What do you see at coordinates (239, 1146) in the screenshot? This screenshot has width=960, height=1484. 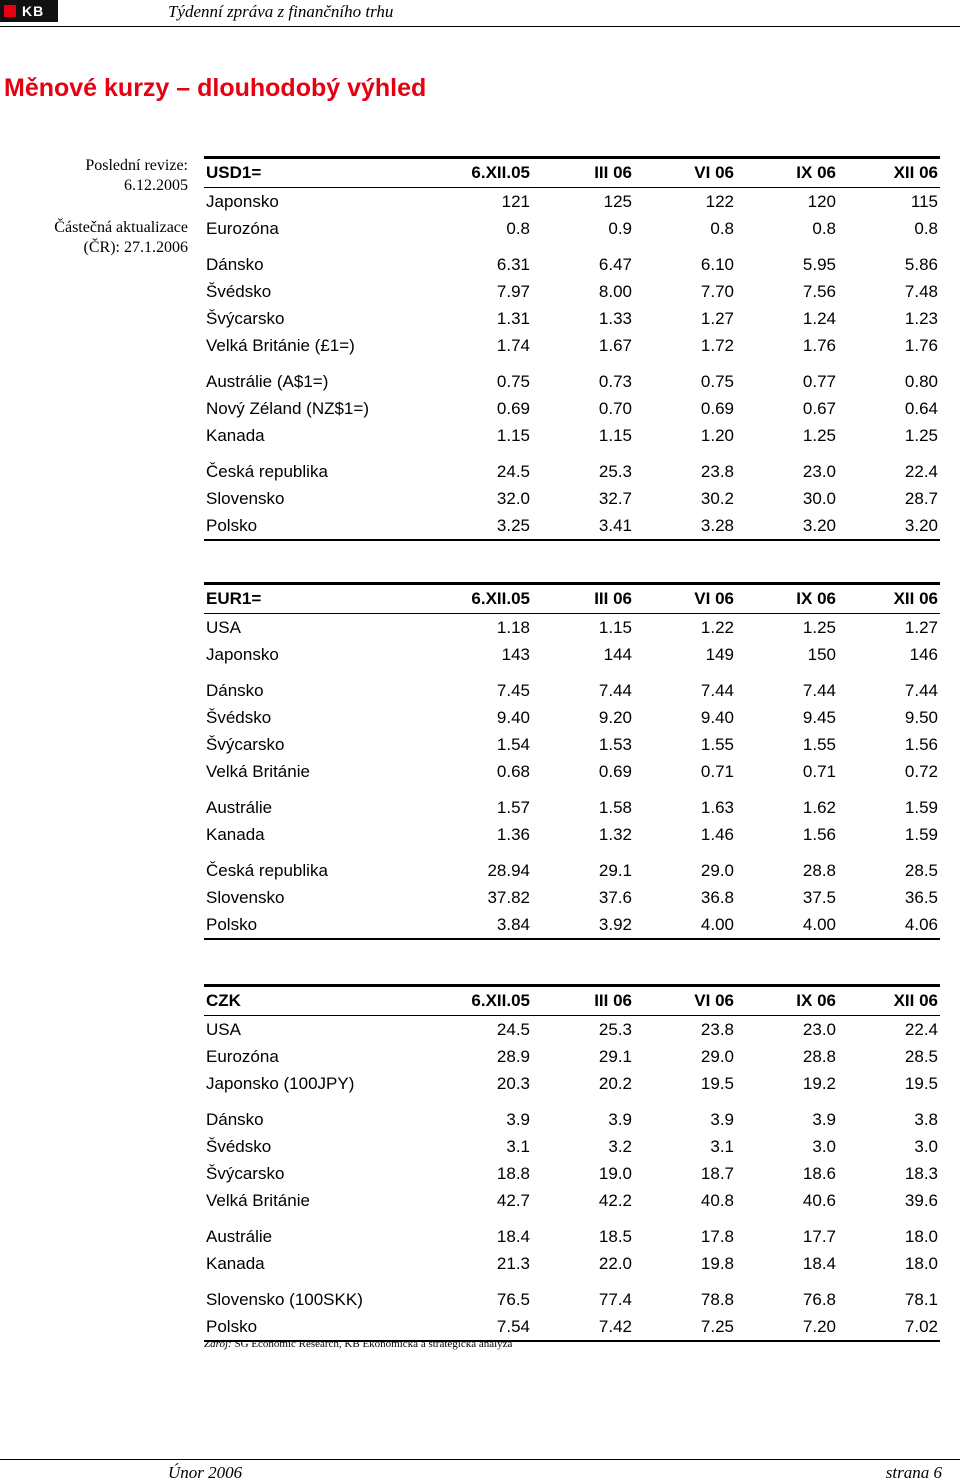 I see `country-cell: Švédsko` at bounding box center [239, 1146].